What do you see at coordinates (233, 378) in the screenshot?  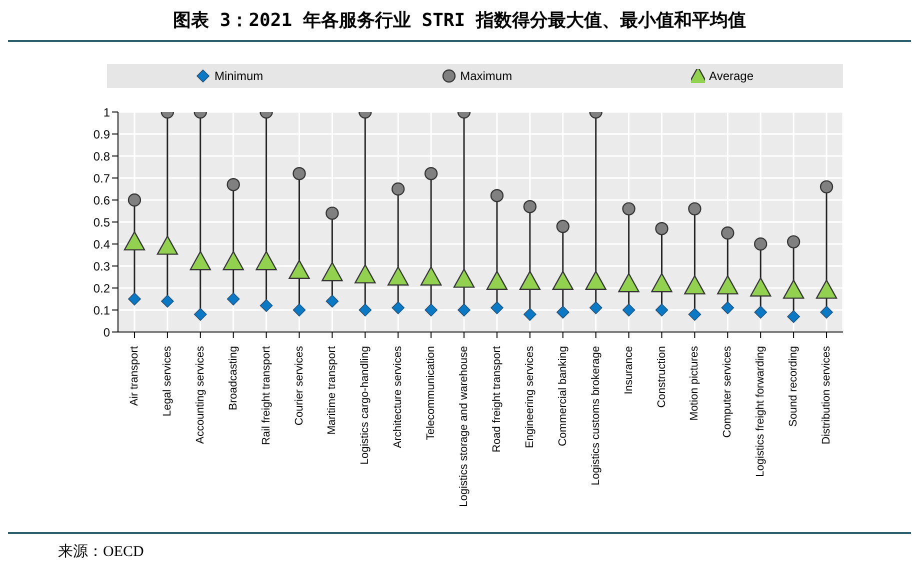 I see `x-tick-label: Broadcasting` at bounding box center [233, 378].